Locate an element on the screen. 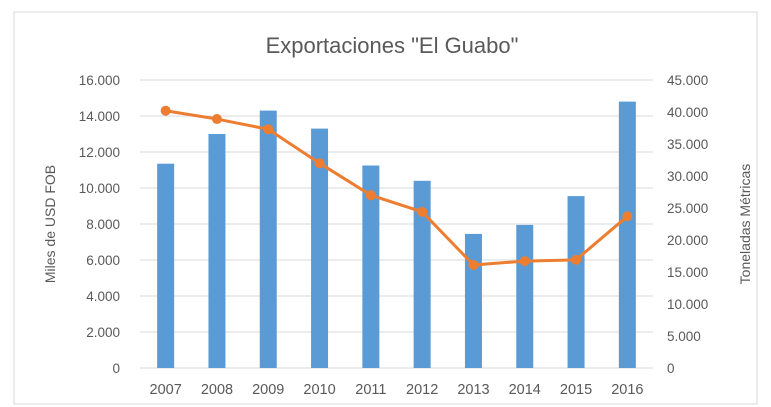 The width and height of the screenshot is (771, 407). right-tick-label: 40.000 is located at coordinates (687, 112).